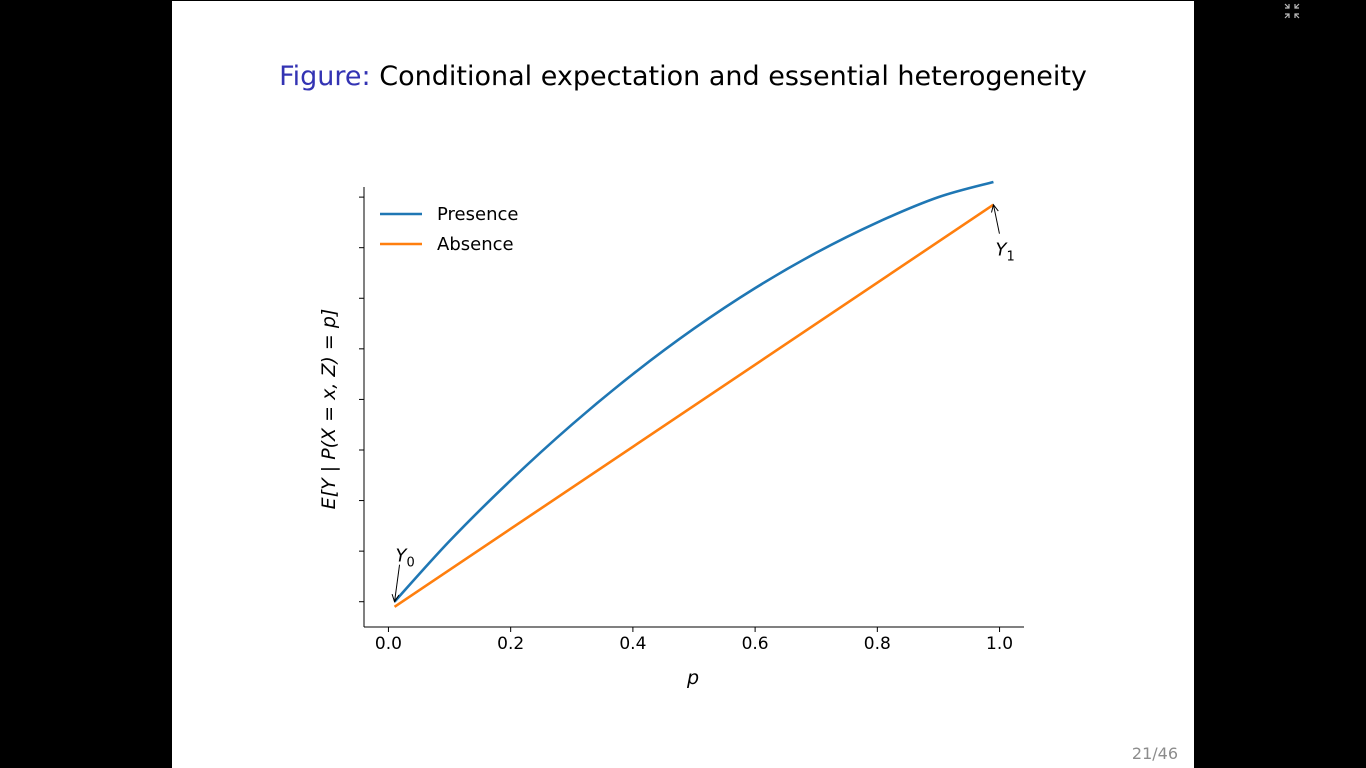  Describe the element at coordinates (1167, 753) in the screenshot. I see `page-total: 46` at that location.